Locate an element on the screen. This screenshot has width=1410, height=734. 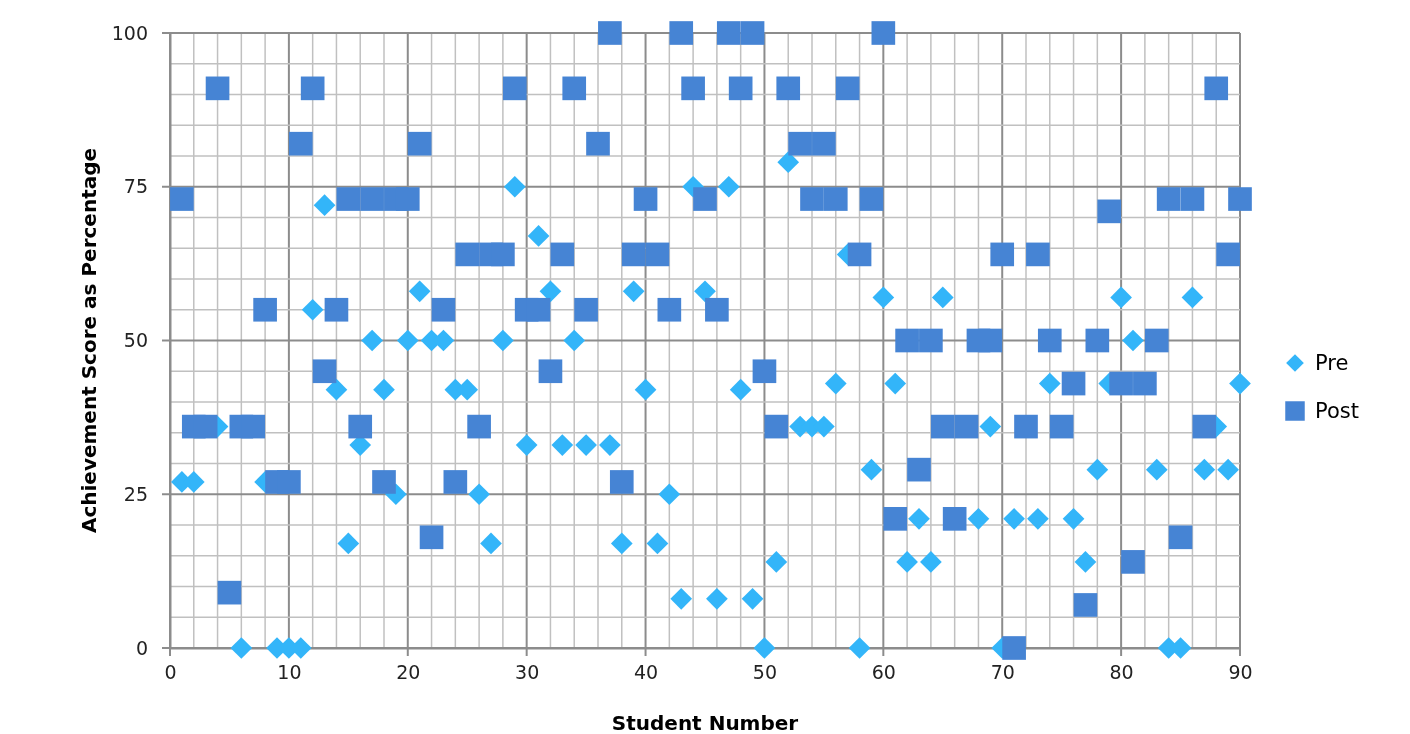
legend-label: Pre is located at coordinates (1332, 363).